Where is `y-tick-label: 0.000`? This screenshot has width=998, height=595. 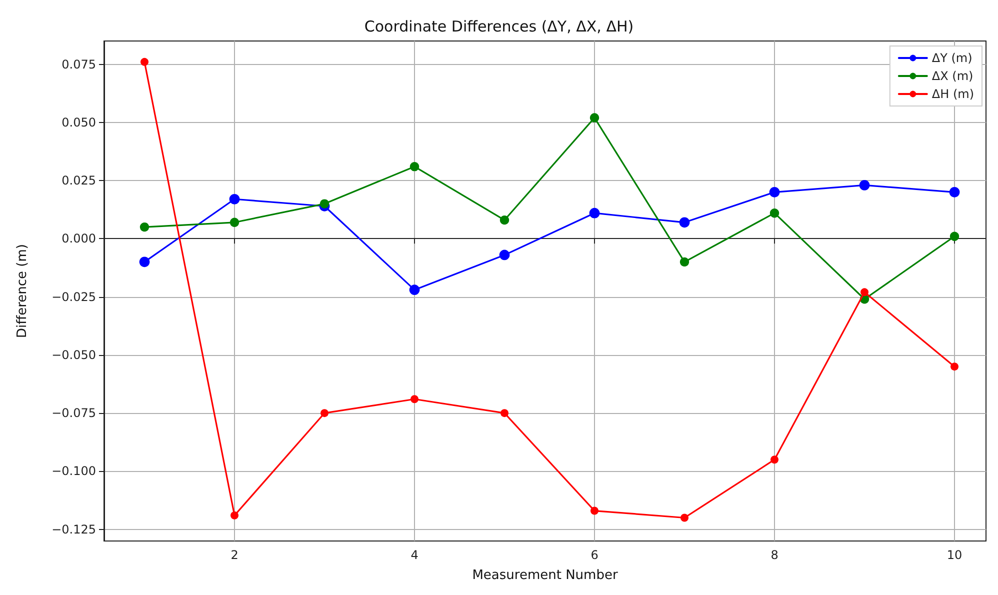
y-tick-label: 0.000 is located at coordinates (79, 239).